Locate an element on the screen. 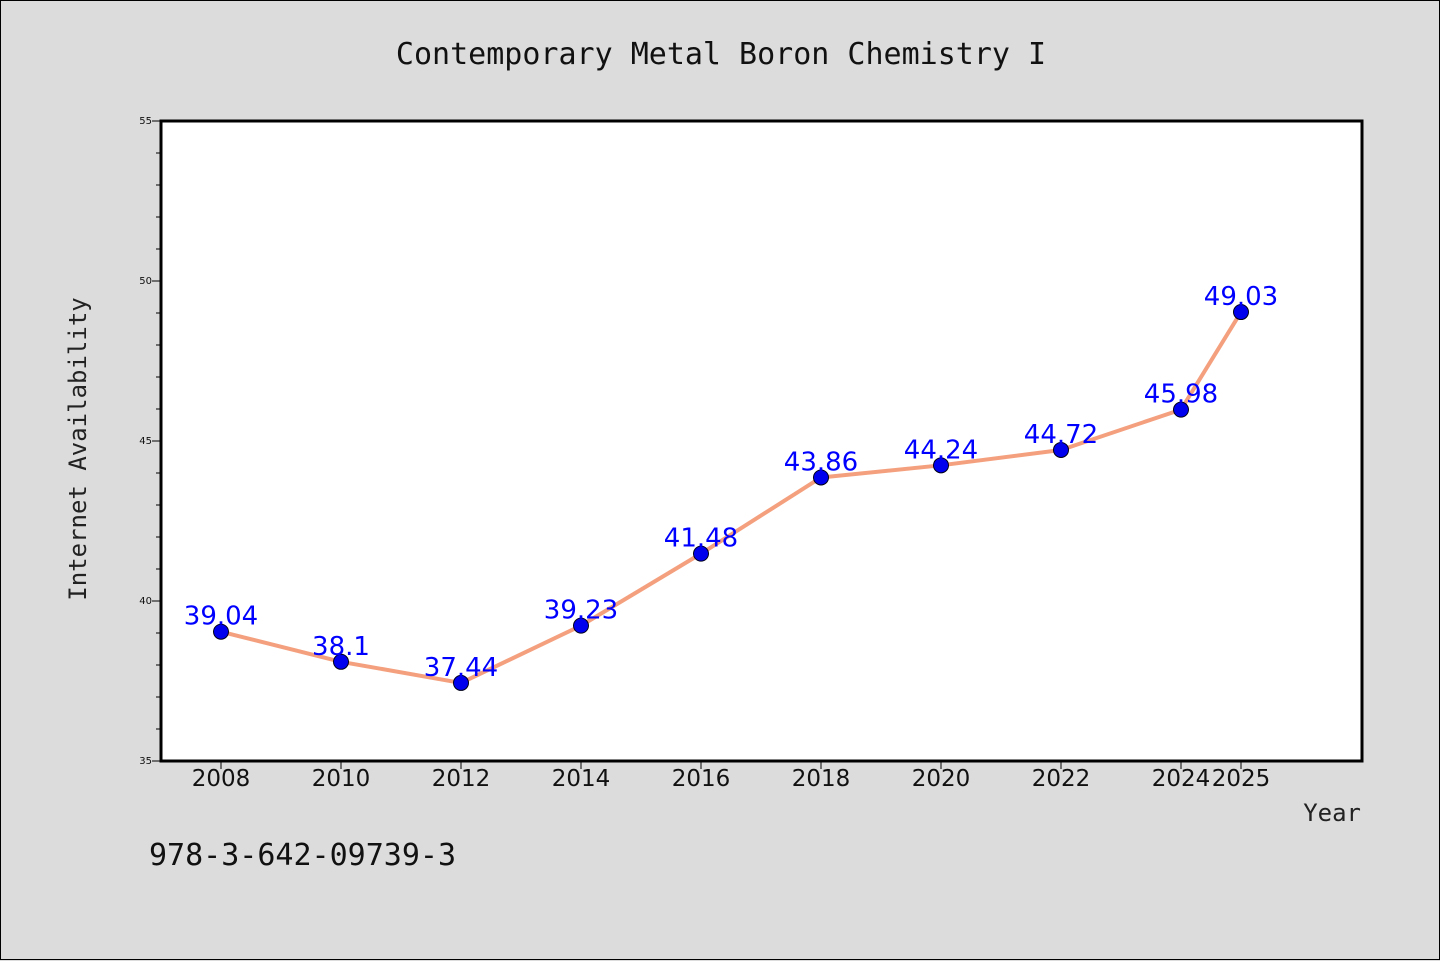 Image resolution: width=1440 pixels, height=961 pixels. x-tick-label: 2012 is located at coordinates (461, 779).